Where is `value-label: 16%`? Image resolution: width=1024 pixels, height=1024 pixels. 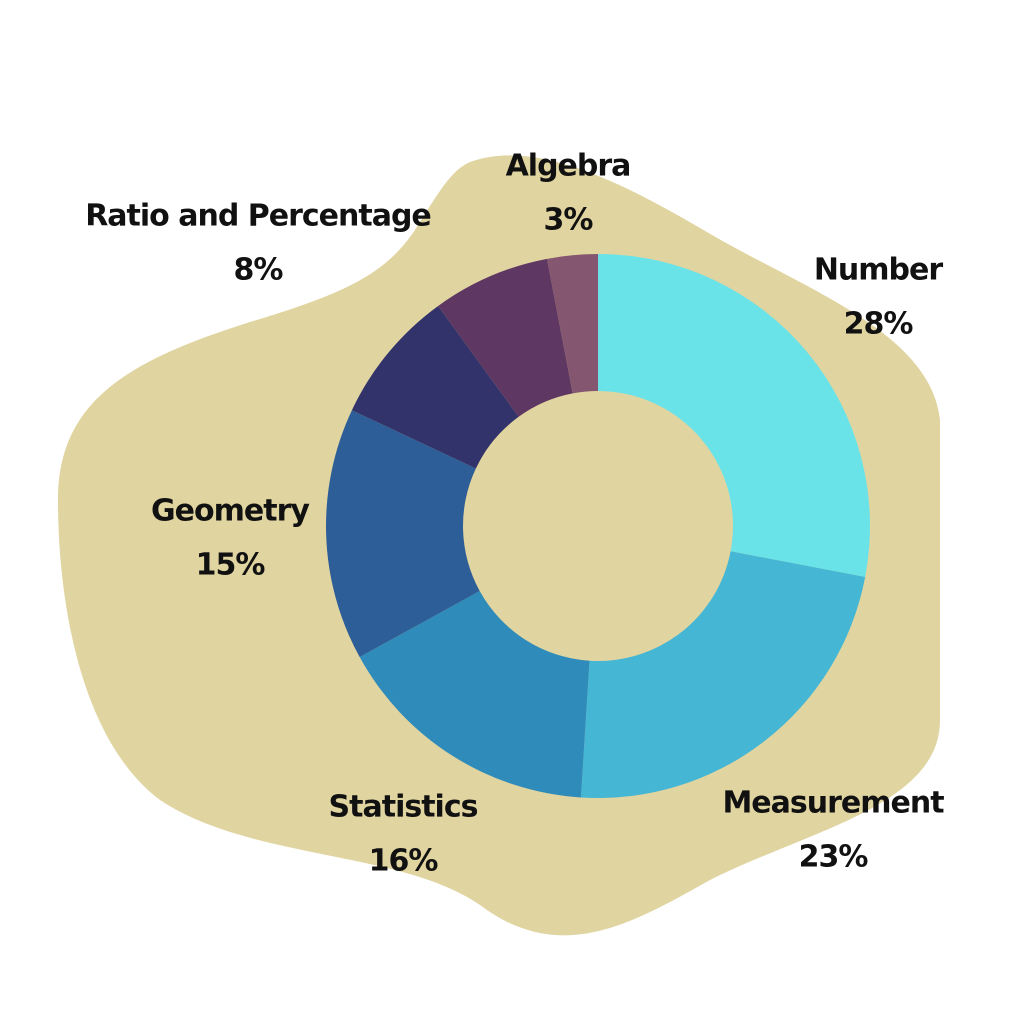 value-label: 16% is located at coordinates (404, 861).